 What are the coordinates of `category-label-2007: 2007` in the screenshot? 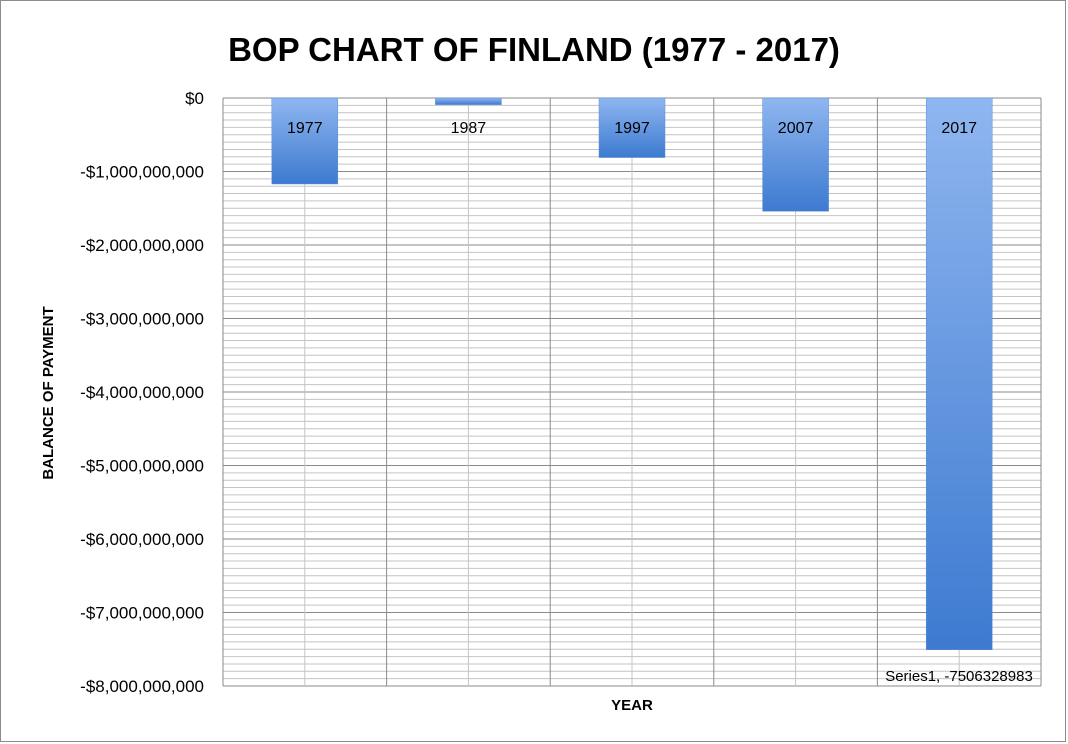 It's located at (796, 128).